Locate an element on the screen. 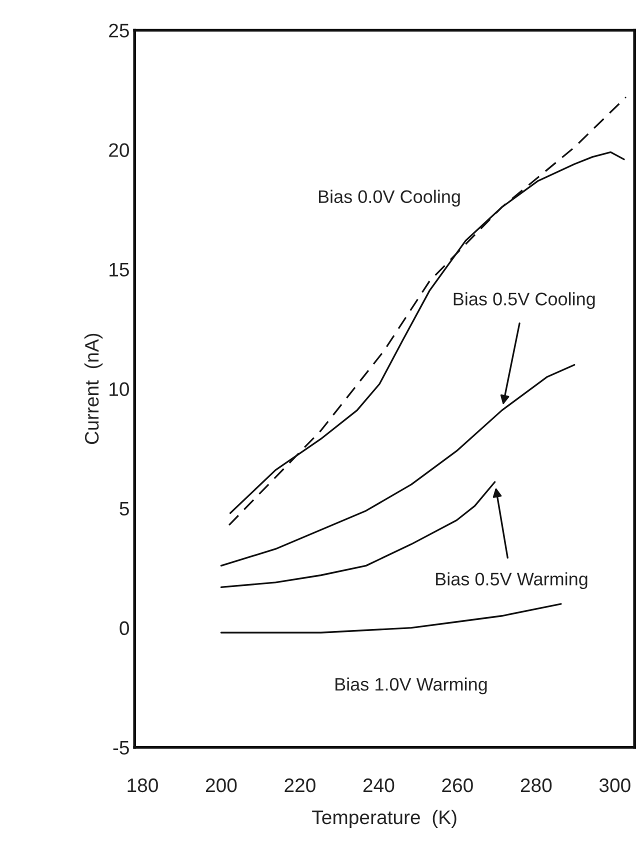  x-tick-label: 240 is located at coordinates (378, 785).